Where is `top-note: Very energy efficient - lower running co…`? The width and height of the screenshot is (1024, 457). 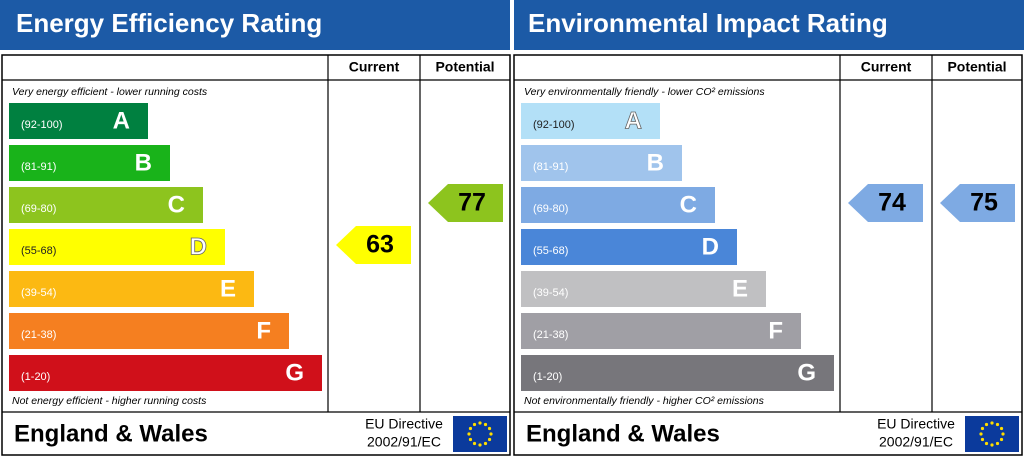 top-note: Very energy efficient - lower running co… is located at coordinates (110, 92).